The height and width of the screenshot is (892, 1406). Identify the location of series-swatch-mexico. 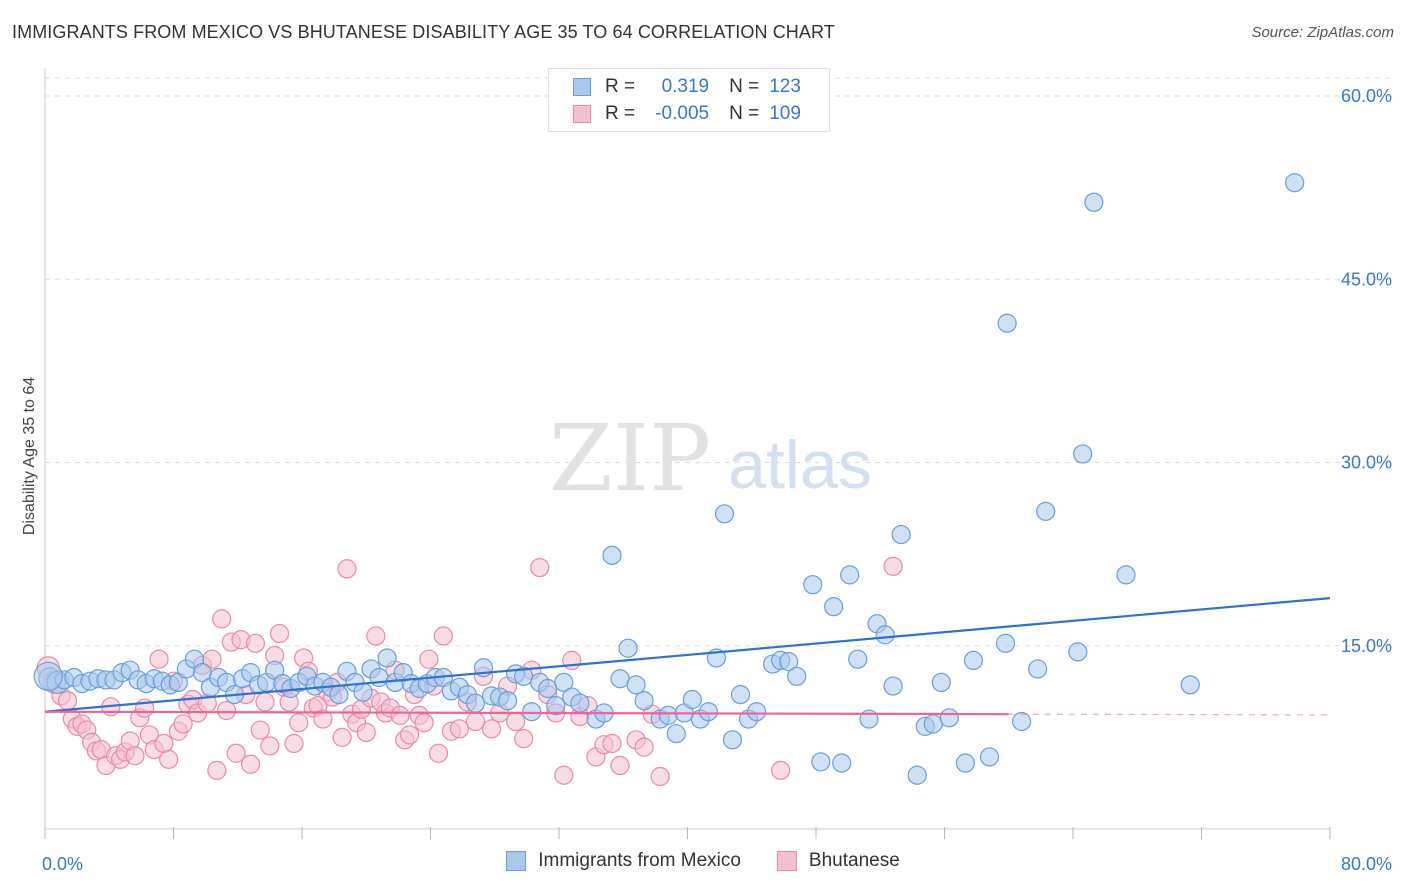
(516, 861).